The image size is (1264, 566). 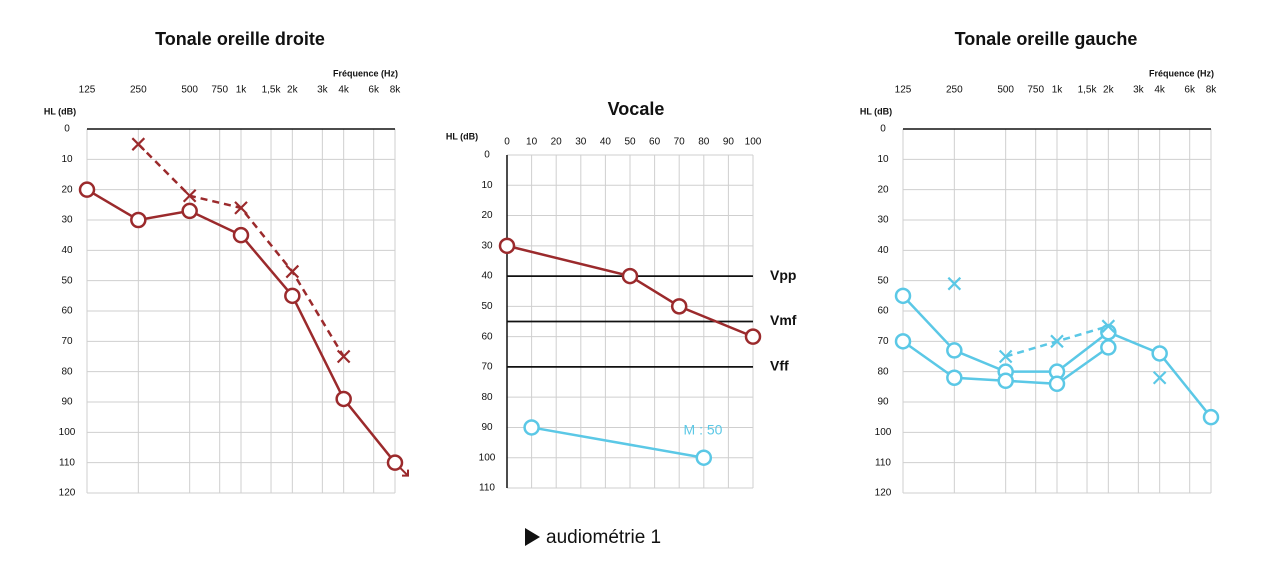 I want to click on x-tick-label: 6k, so click(x=374, y=90).